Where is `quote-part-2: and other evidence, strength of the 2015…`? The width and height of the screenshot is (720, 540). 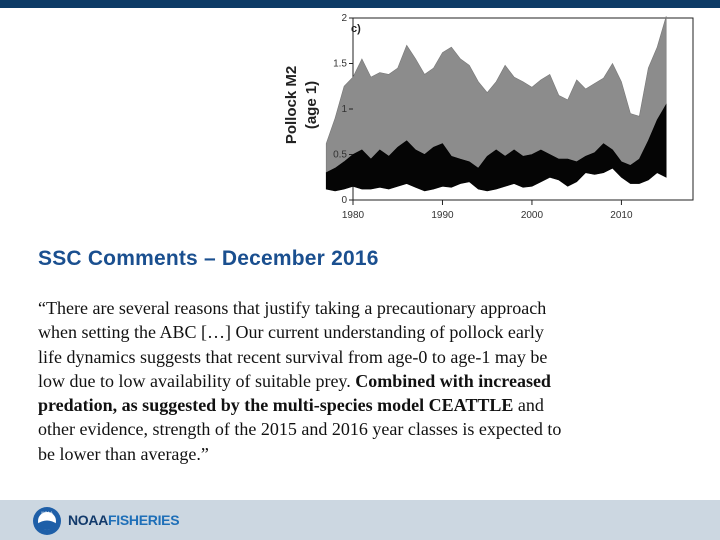
quote-part-2: and other evidence, strength of the 2015… is located at coordinates (300, 429).